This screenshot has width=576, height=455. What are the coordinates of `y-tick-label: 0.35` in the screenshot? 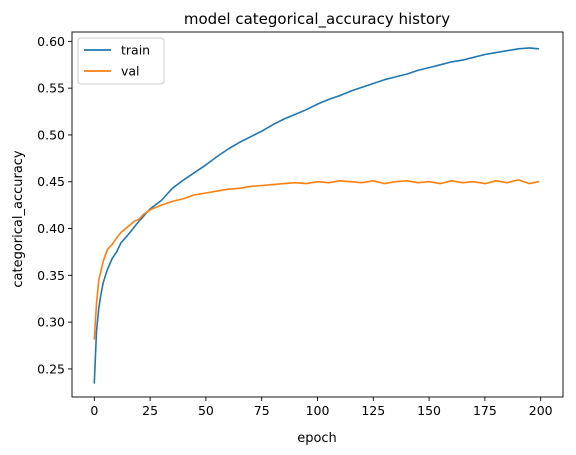 It's located at (51, 275).